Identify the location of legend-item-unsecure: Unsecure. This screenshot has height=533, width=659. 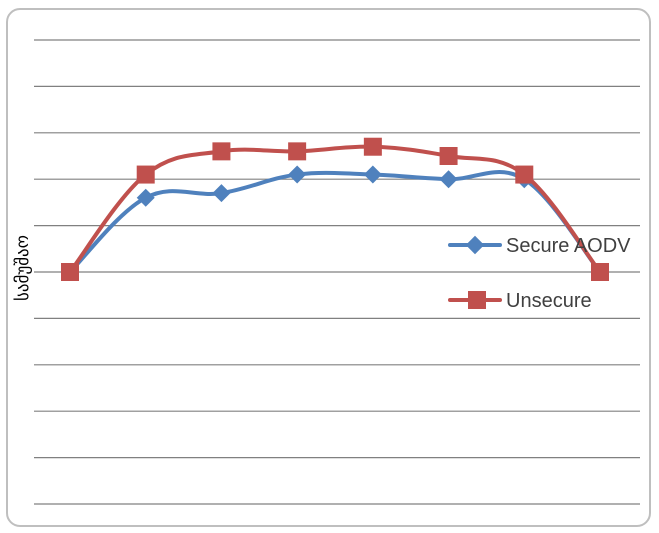
(520, 301).